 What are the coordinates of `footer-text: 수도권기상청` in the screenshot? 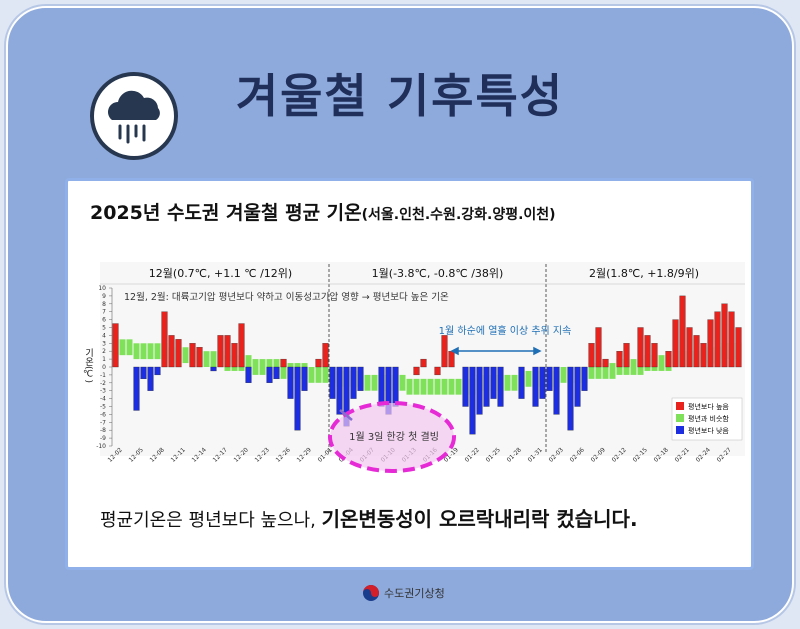 It's located at (414, 593).